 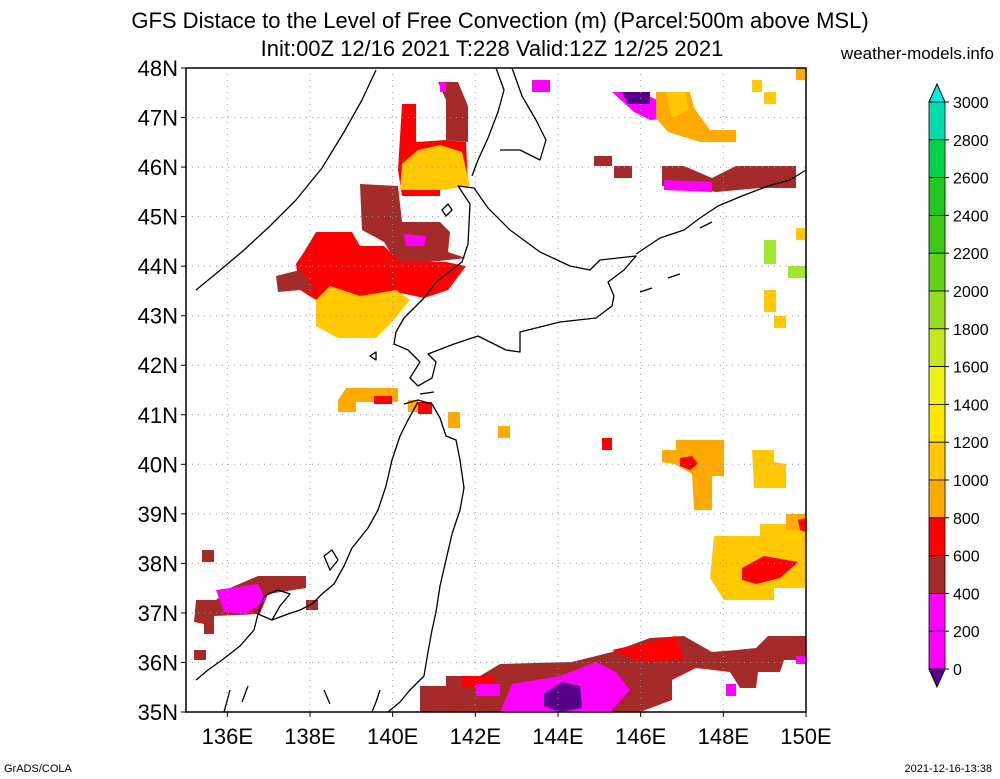 I want to click on lon-label: 148E, so click(x=723, y=736).